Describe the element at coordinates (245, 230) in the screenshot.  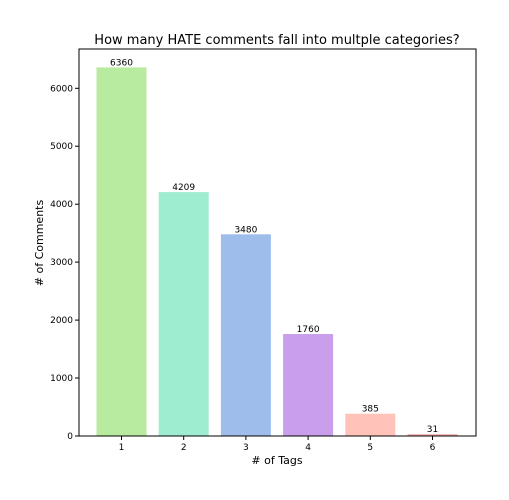
I see `bar-value-label-3: 3480` at that location.